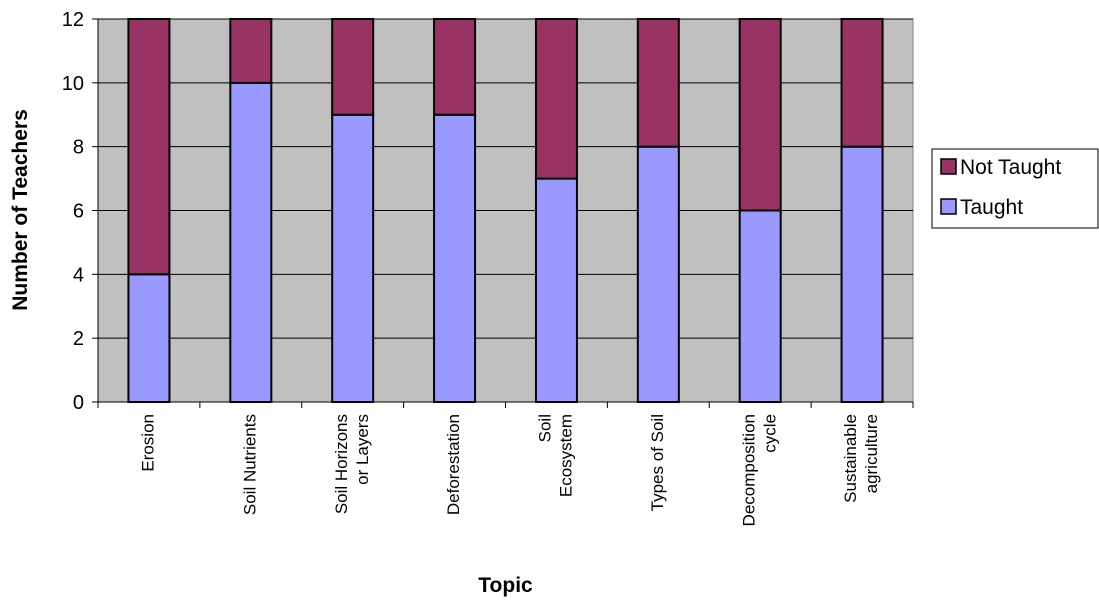 The width and height of the screenshot is (1099, 601). Describe the element at coordinates (566, 455) in the screenshot. I see `x-tick-label: Ecosystem` at that location.